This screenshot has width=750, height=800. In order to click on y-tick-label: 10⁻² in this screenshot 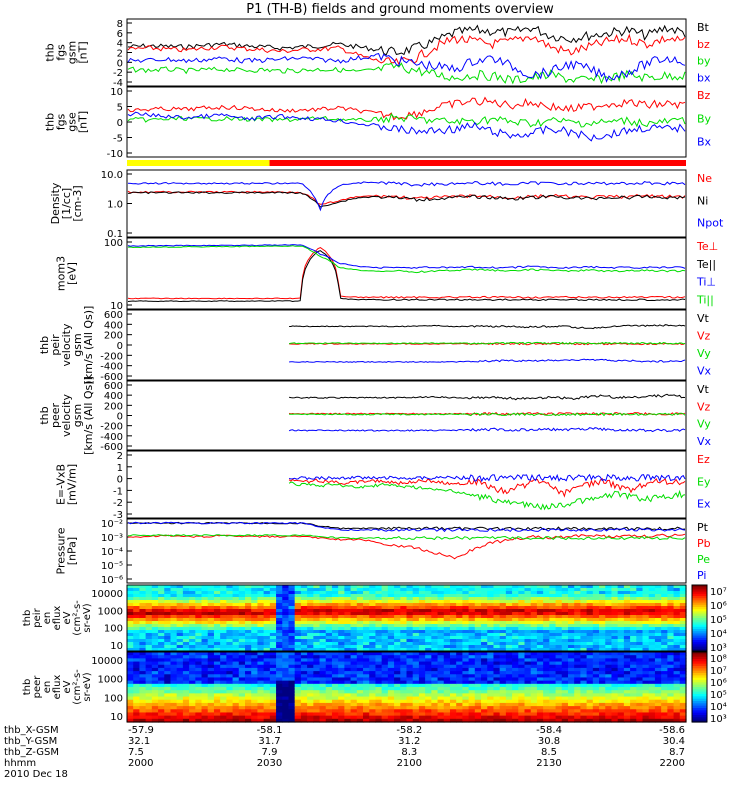, I will do `click(112, 524)`.